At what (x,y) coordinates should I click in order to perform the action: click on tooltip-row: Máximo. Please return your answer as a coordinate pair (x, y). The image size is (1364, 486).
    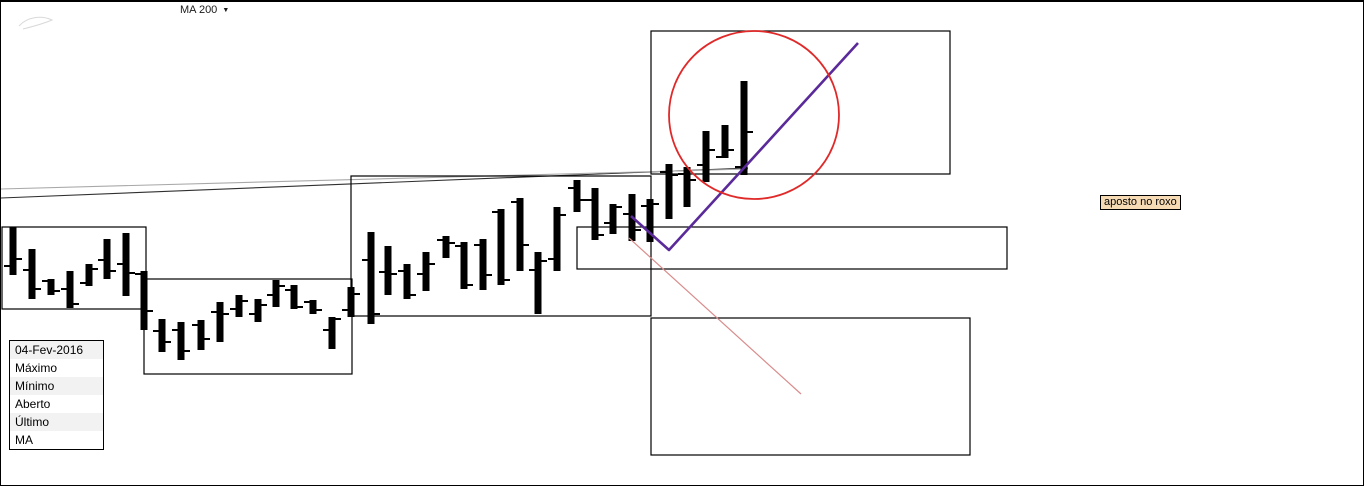
    Looking at the image, I should click on (36, 368).